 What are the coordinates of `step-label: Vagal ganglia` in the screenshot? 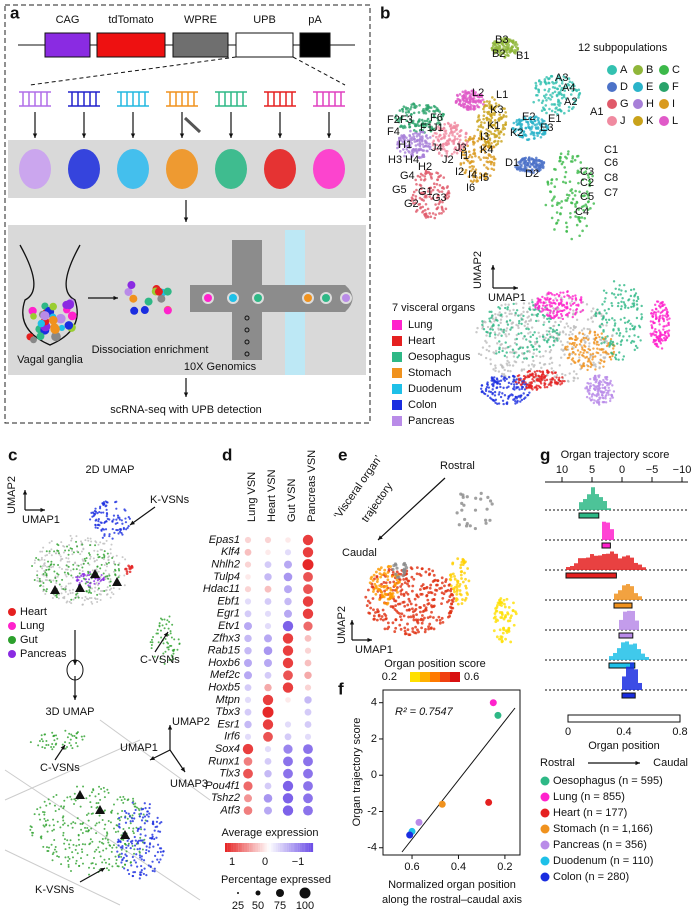 It's located at (50, 360).